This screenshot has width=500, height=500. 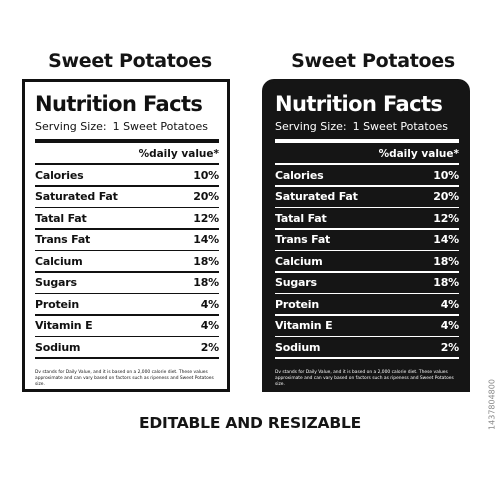 What do you see at coordinates (130, 61) in the screenshot?
I see `heading-left: Sweet Potatoes` at bounding box center [130, 61].